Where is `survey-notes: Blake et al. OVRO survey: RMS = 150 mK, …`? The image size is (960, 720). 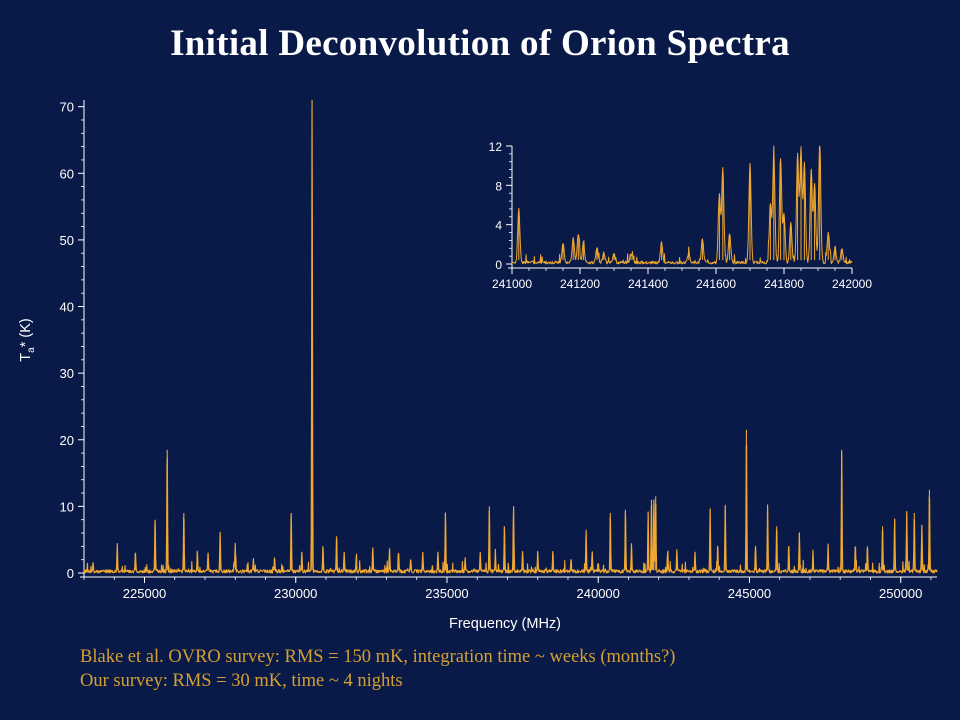 survey-notes: Blake et al. OVRO survey: RMS = 150 mK, … is located at coordinates (377, 669).